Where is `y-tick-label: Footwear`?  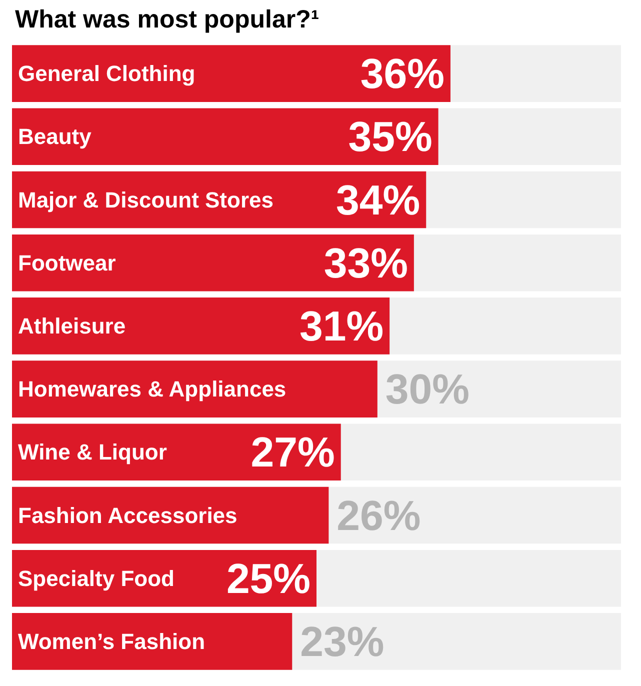 y-tick-label: Footwear is located at coordinates (67, 263).